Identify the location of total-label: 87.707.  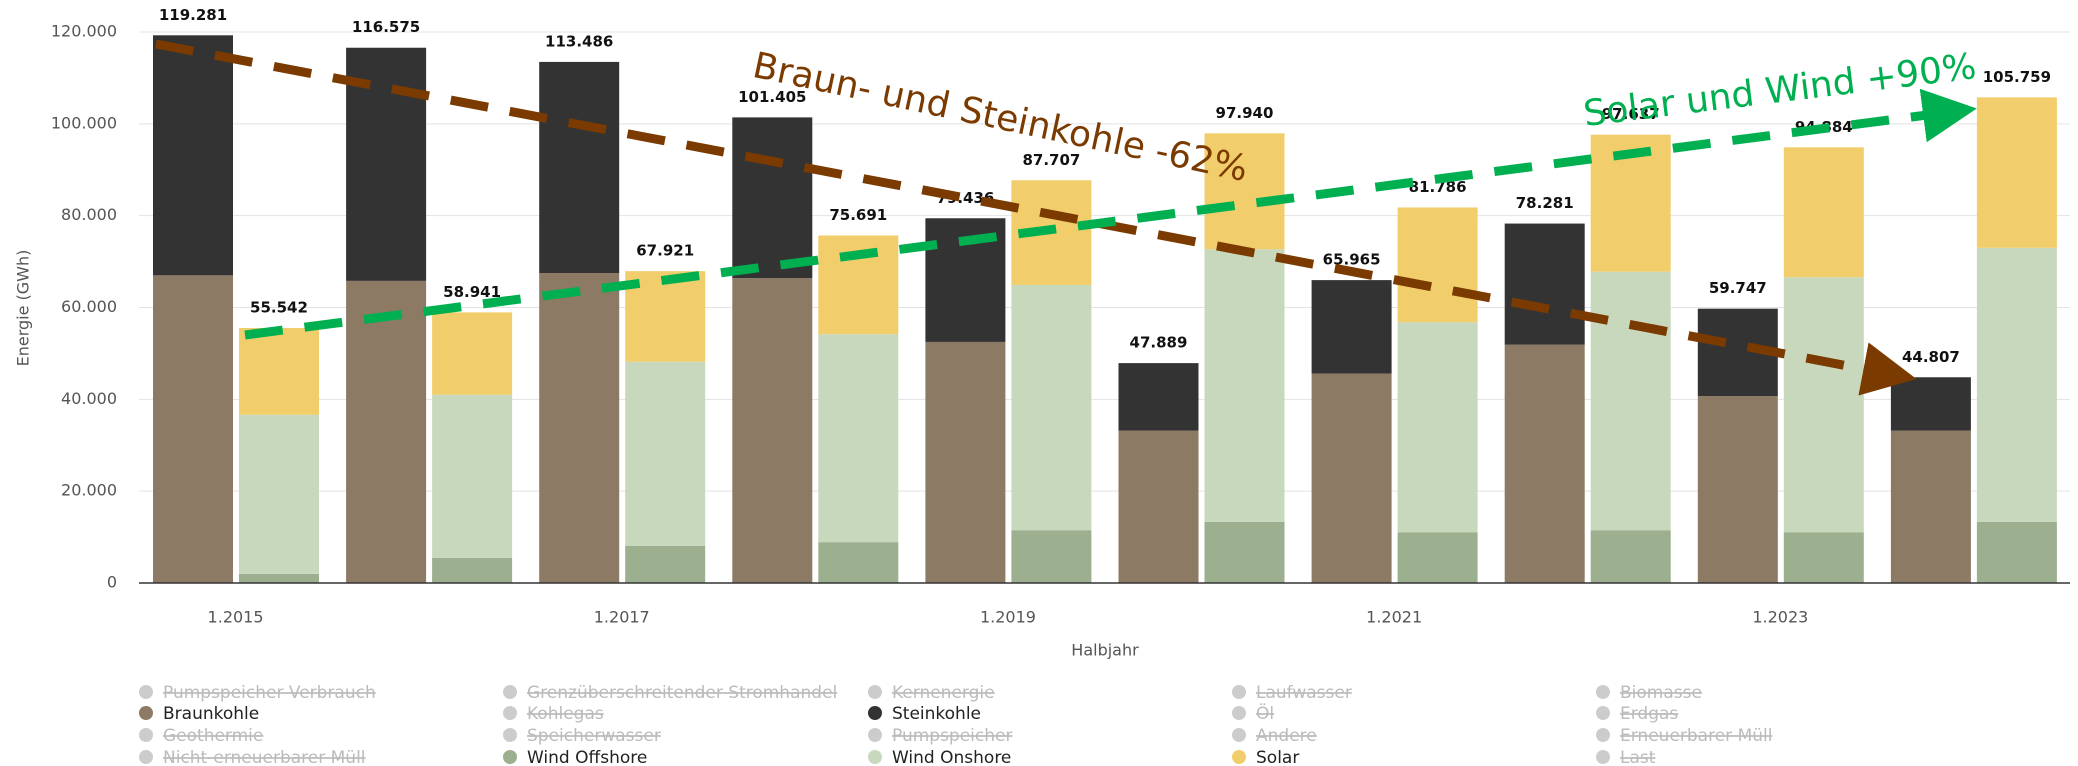
(1051, 160).